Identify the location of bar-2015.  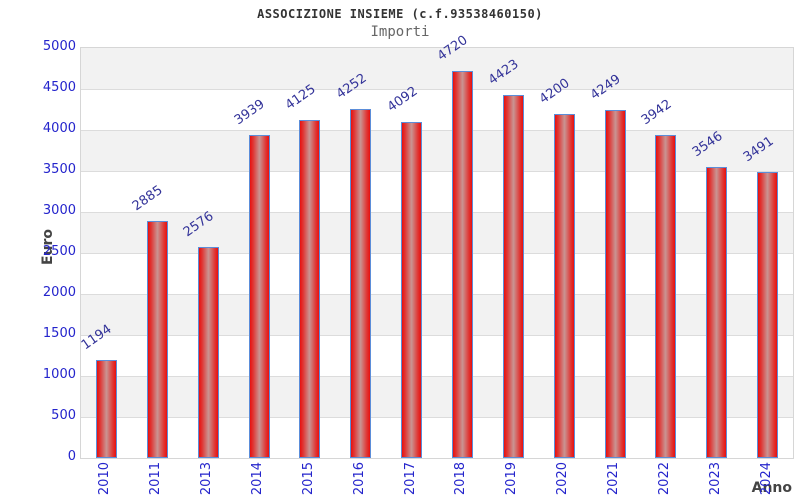
(310, 288).